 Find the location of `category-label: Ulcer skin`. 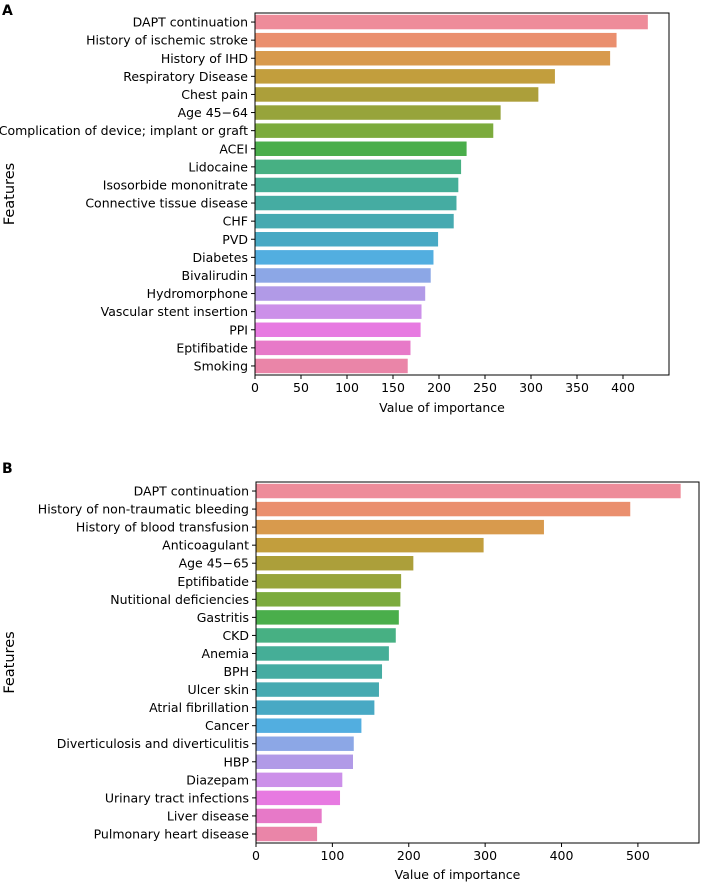

category-label: Ulcer skin is located at coordinates (218, 689).